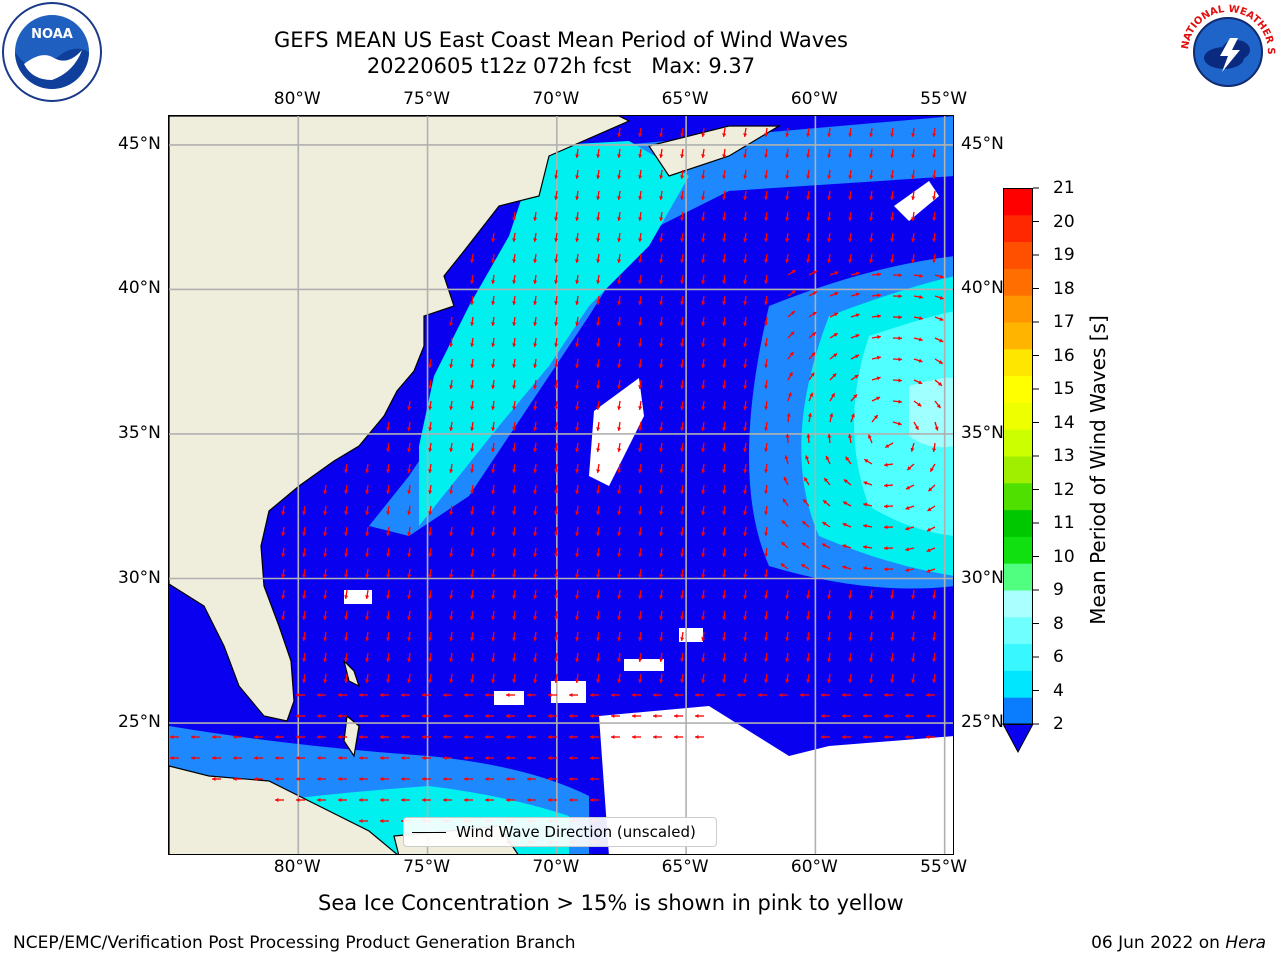  I want to click on lat-label-right: 40°N, so click(982, 288).